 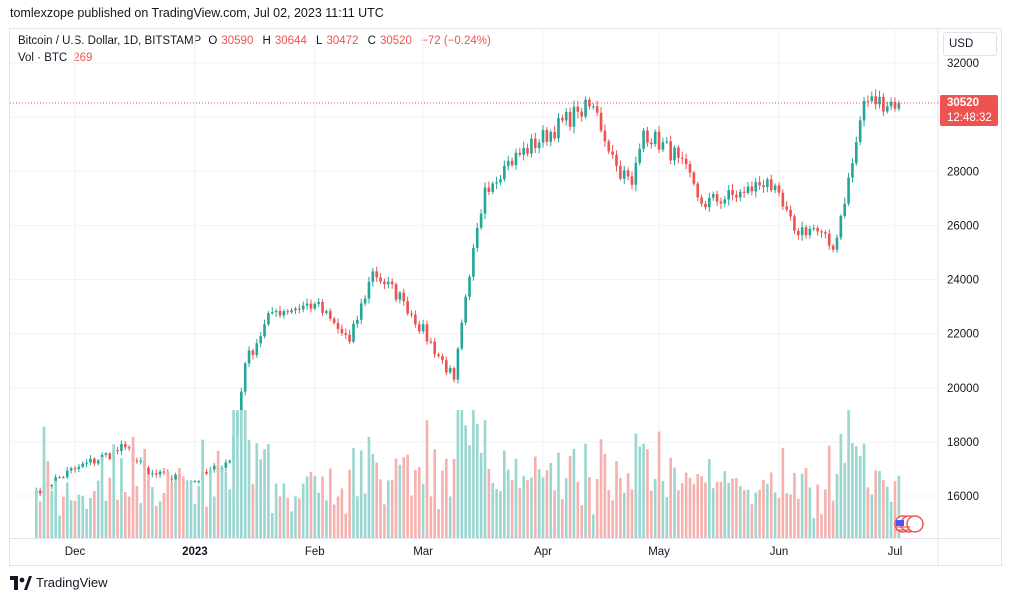 I want to click on low-label: L, so click(x=319, y=41).